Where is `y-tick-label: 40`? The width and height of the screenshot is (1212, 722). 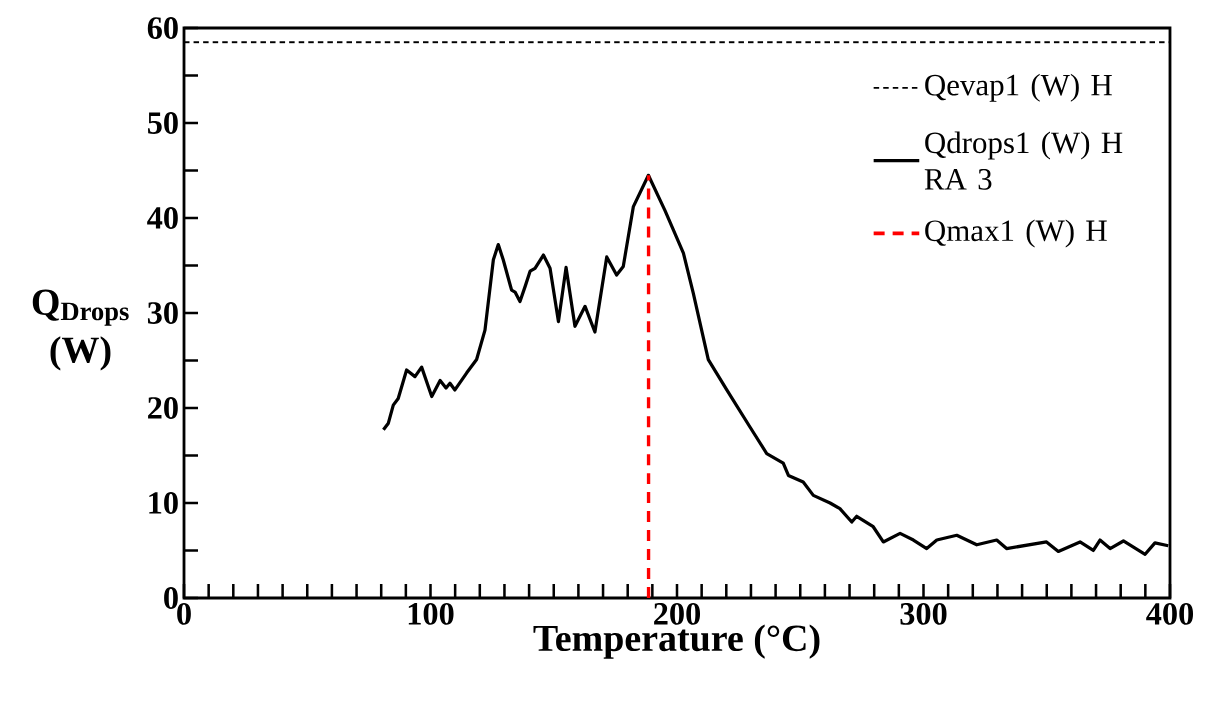
y-tick-label: 40 is located at coordinates (162, 218).